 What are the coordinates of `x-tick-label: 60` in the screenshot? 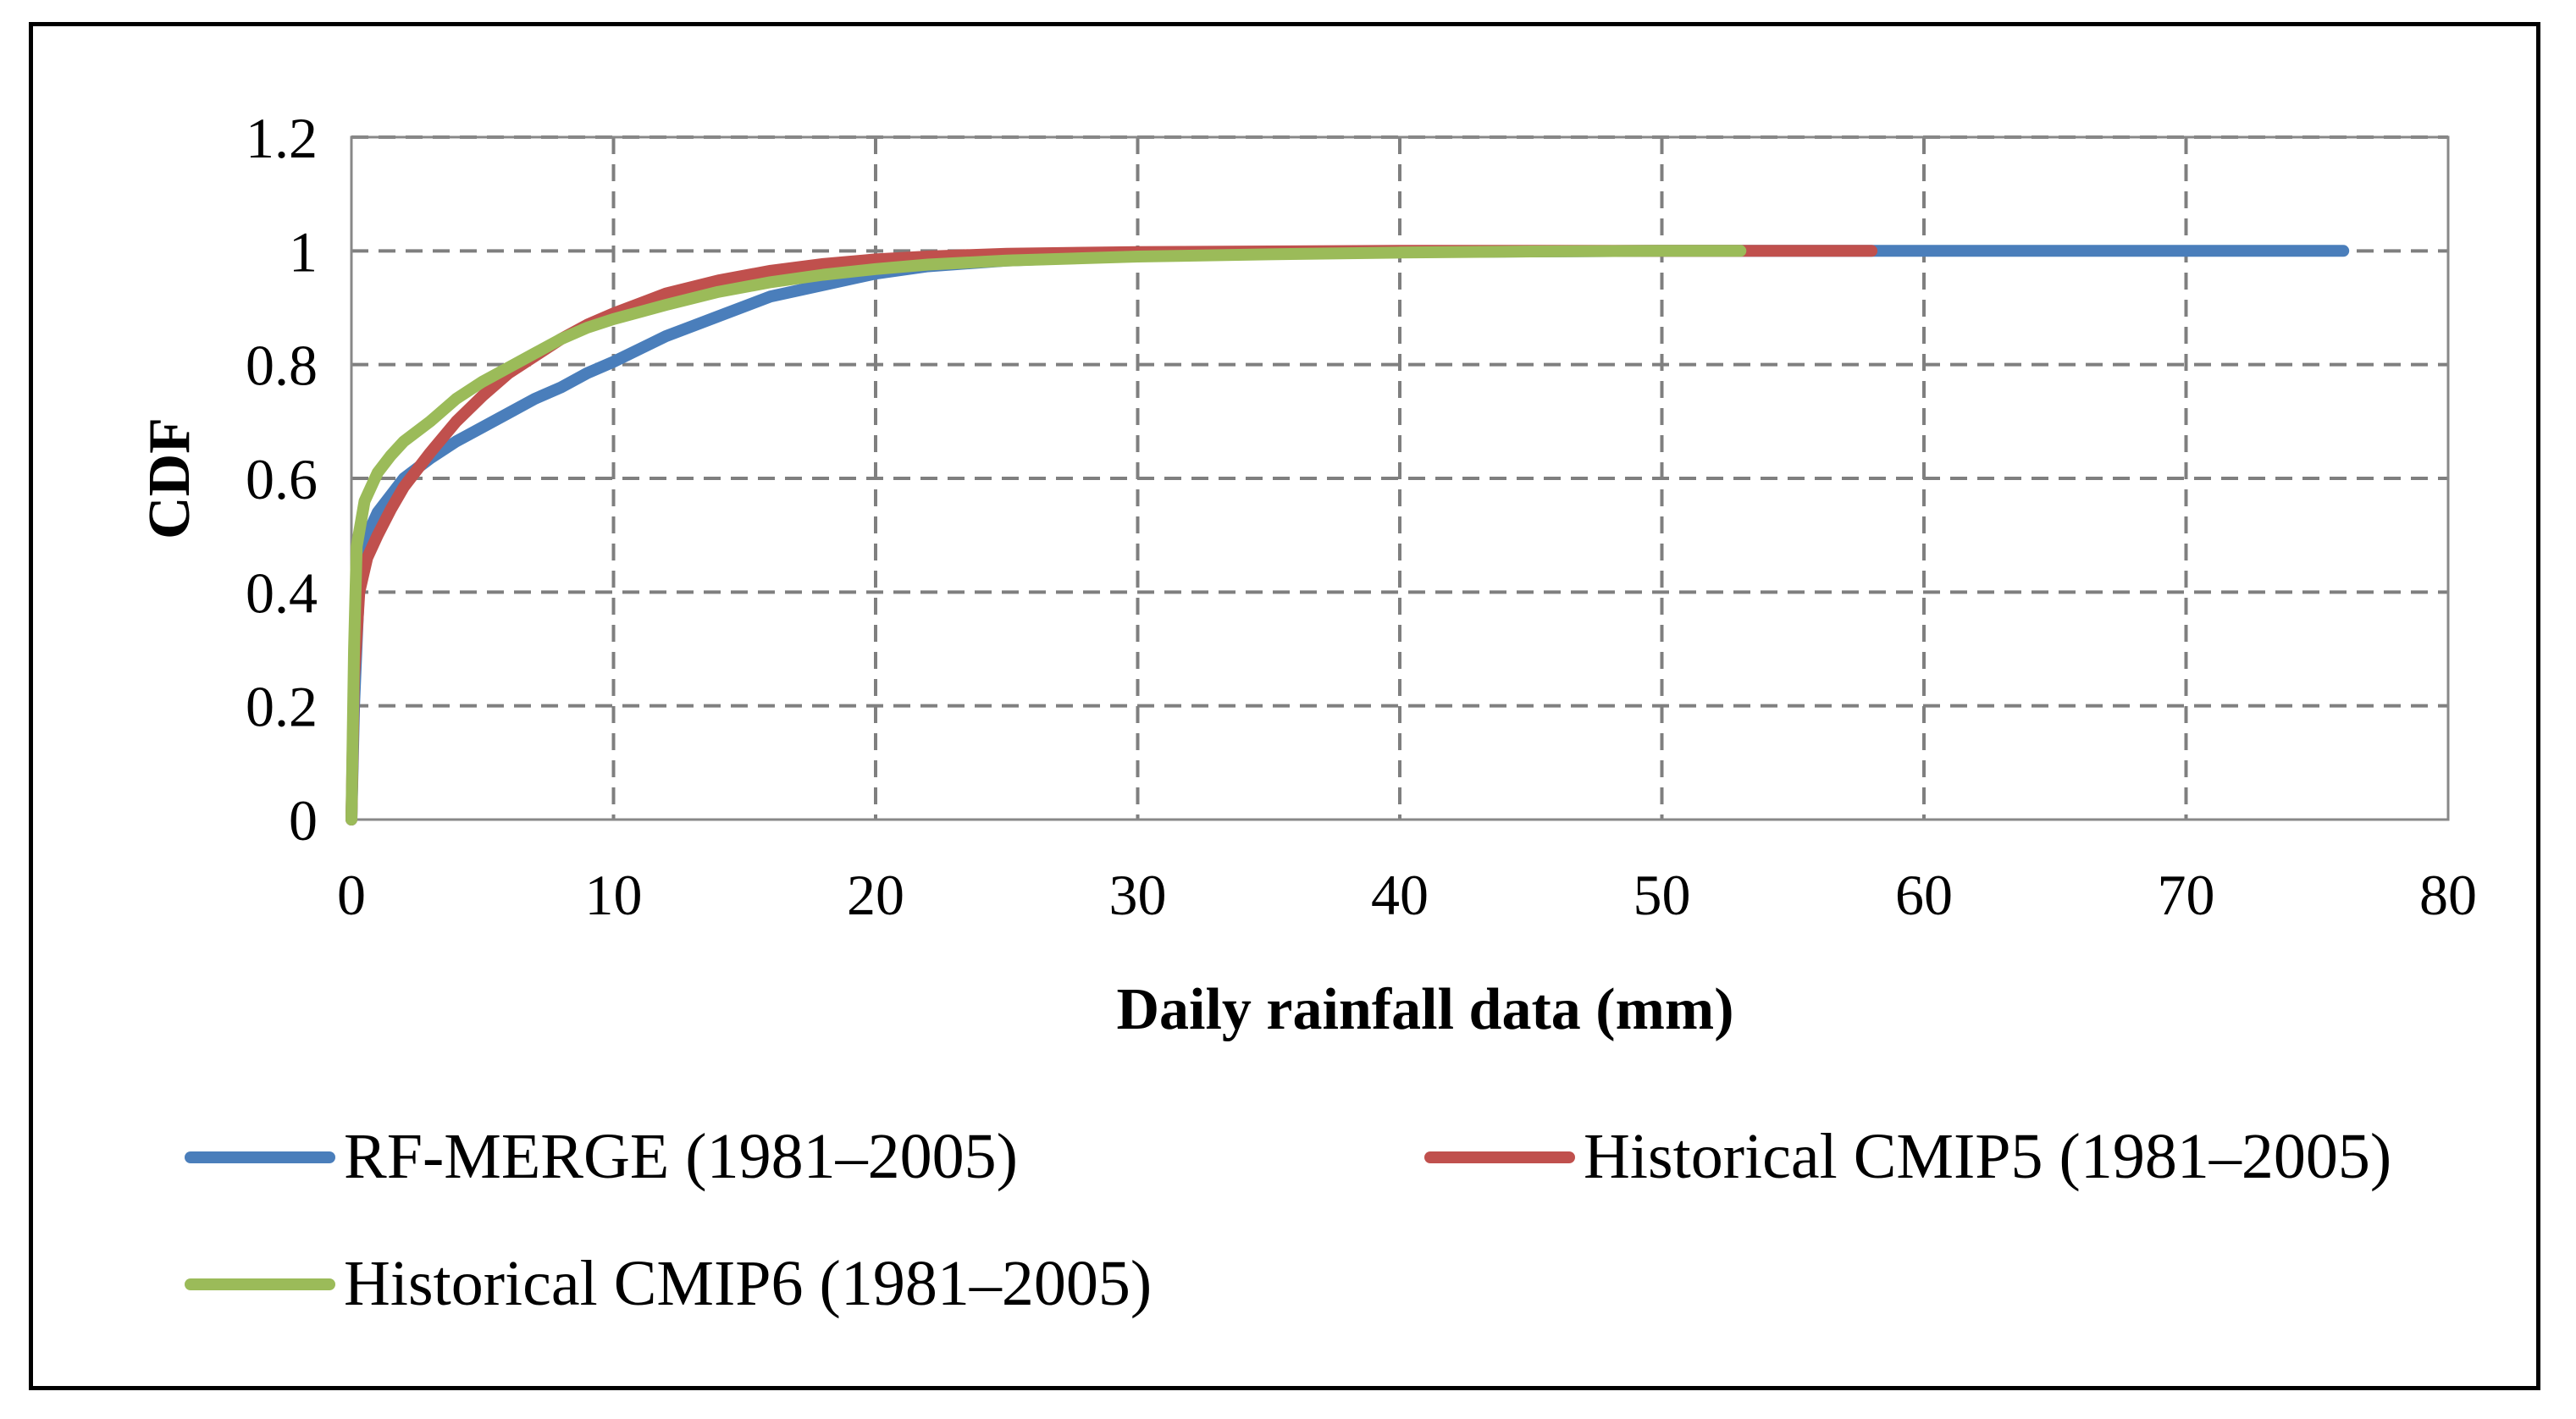 It's located at (1924, 895).